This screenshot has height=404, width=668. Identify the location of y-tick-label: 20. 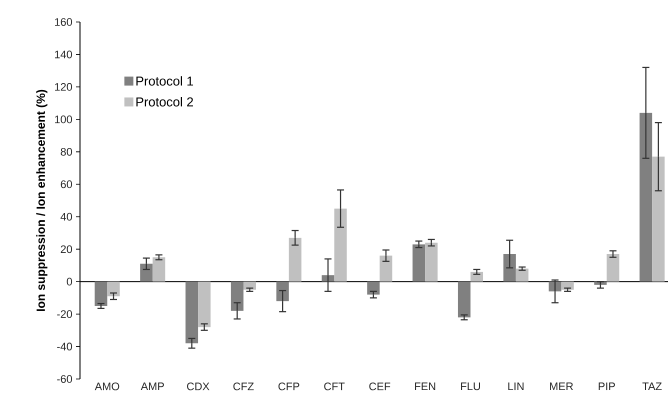
(66, 249).